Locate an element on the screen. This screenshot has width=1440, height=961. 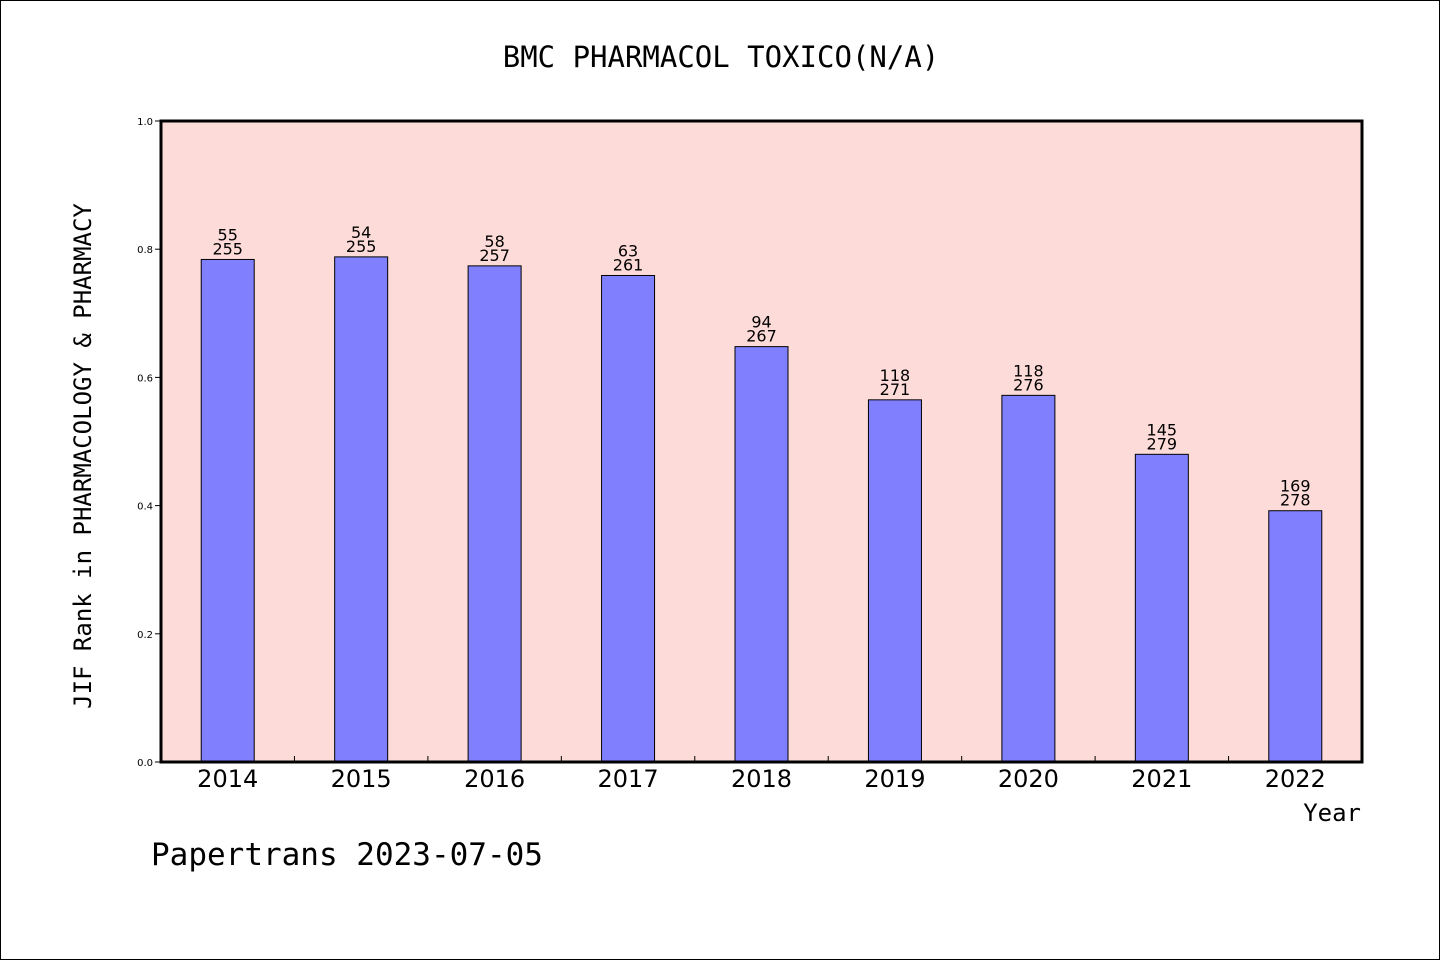
bar-2015 is located at coordinates (361, 509).